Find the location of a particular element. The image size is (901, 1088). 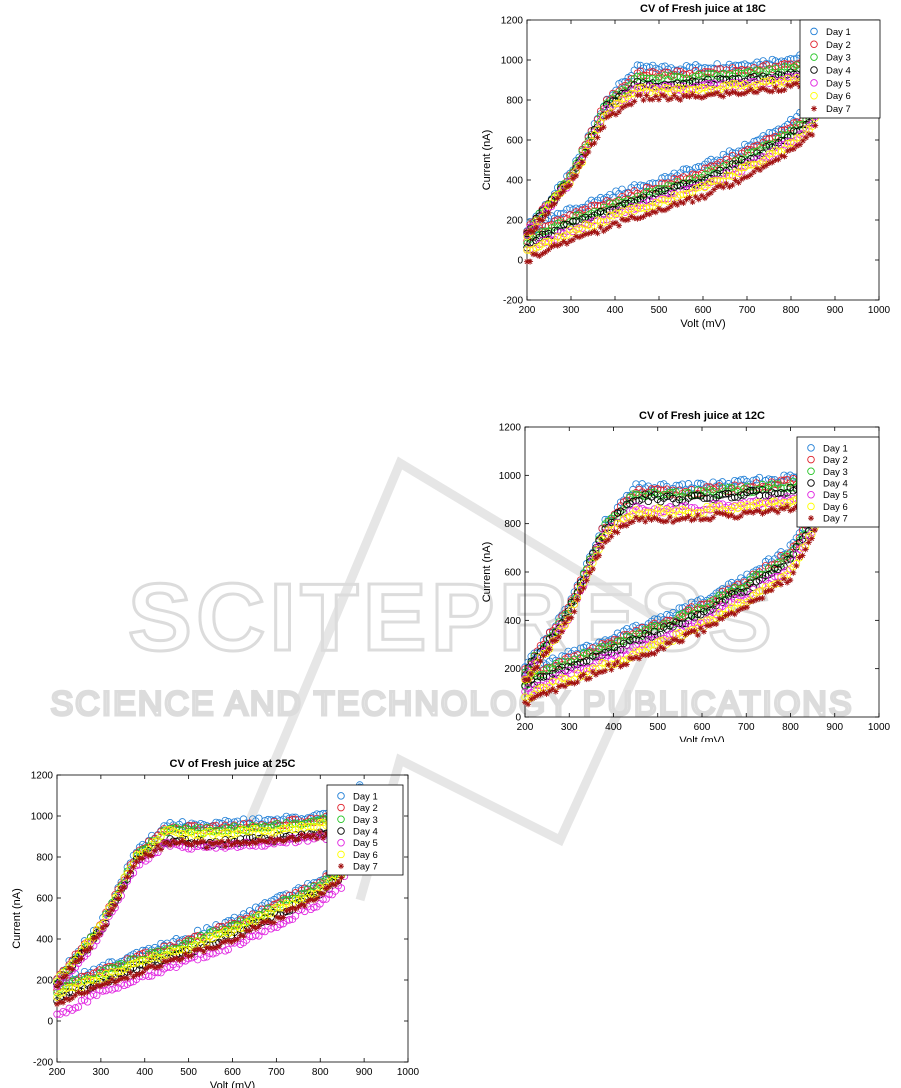

chart-title: CV of Fresh juice at 18C is located at coordinates (703, 9).